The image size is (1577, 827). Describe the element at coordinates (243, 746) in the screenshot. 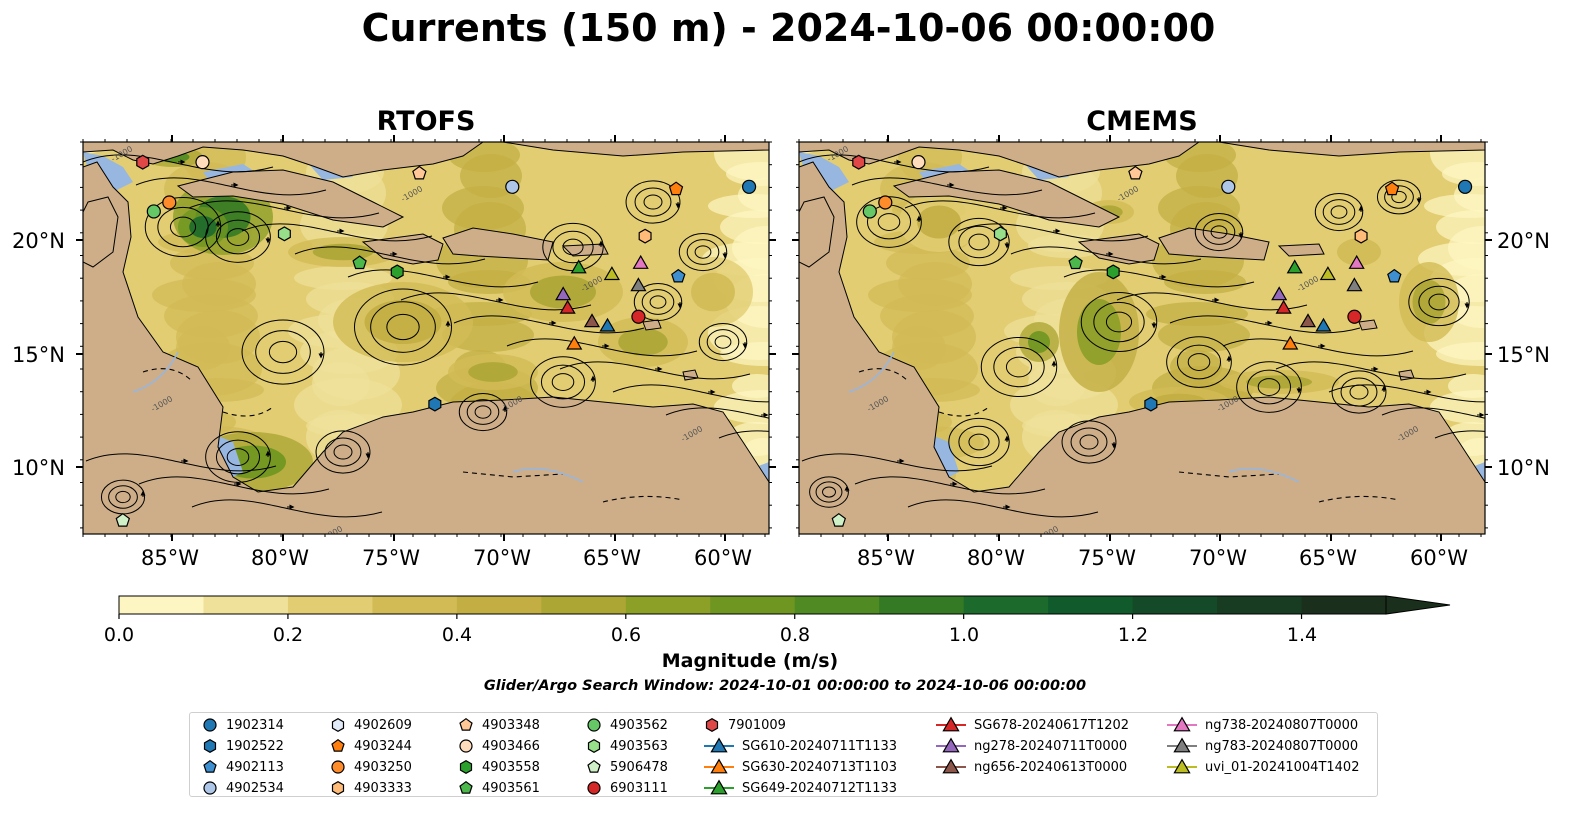

I see `legend-item: 1902522` at that location.